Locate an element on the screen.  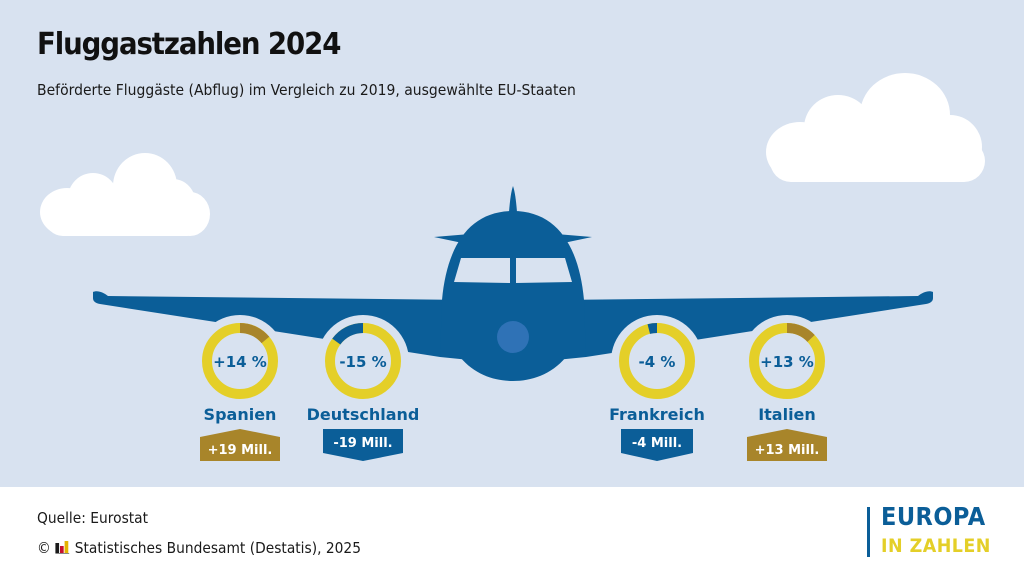
destatis-logo-icon is located at coordinates (62, 547).